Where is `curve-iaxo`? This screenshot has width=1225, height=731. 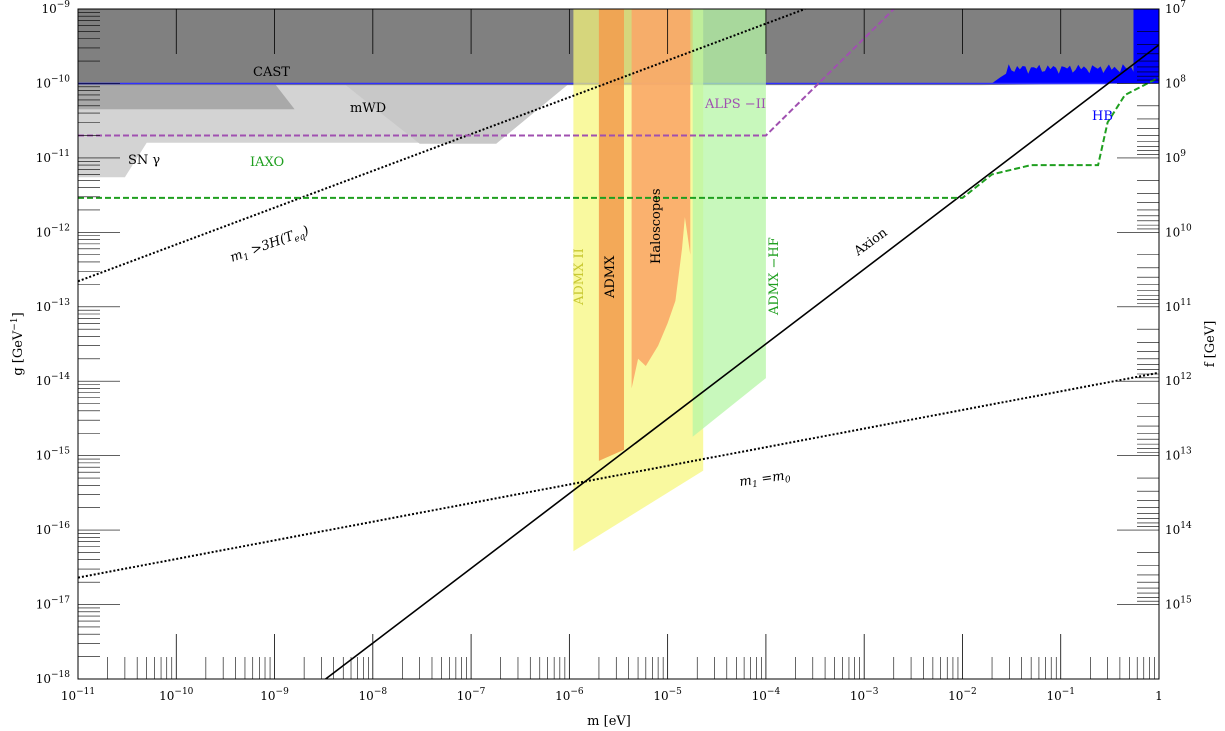
curve-iaxo is located at coordinates (618, 137).